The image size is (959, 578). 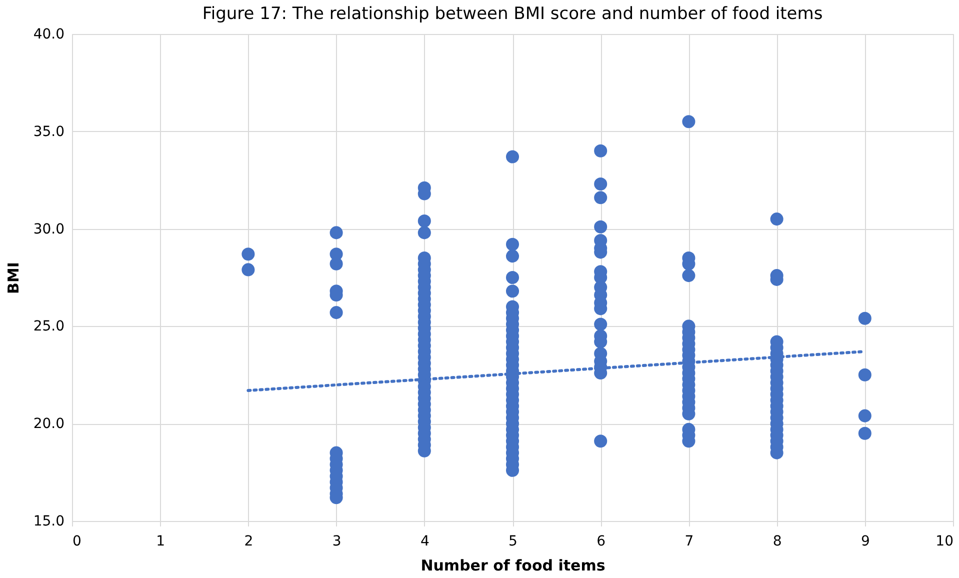 What do you see at coordinates (601, 542) in the screenshot?
I see `x-tick-label: 6` at bounding box center [601, 542].